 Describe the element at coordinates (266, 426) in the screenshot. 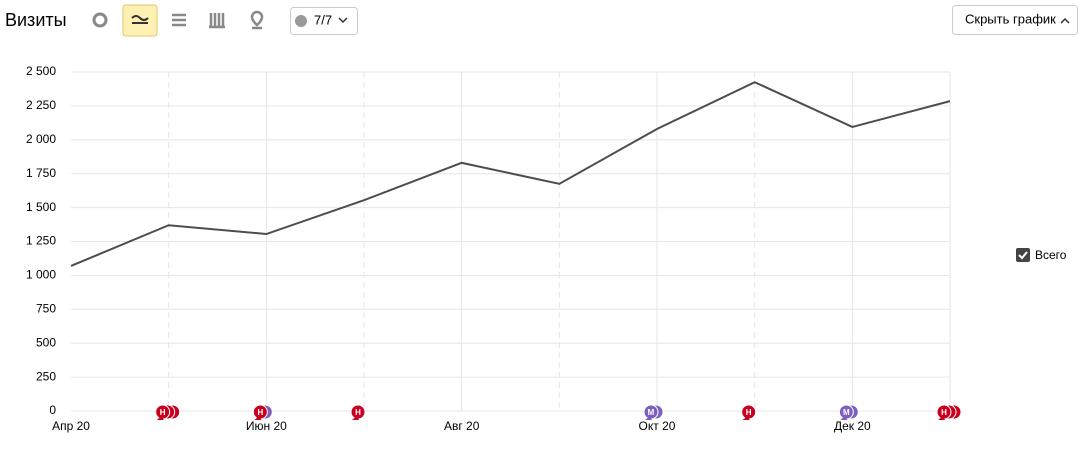

I see `x-tick-label: Июн 20` at that location.